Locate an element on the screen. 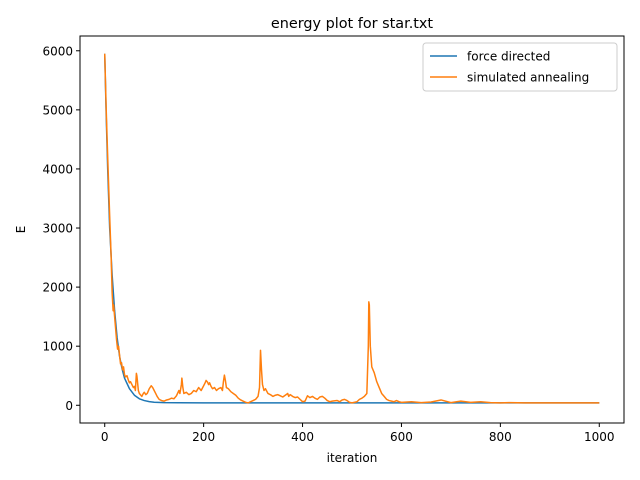 The width and height of the screenshot is (640, 480). x-tick-label: 400 is located at coordinates (302, 437).